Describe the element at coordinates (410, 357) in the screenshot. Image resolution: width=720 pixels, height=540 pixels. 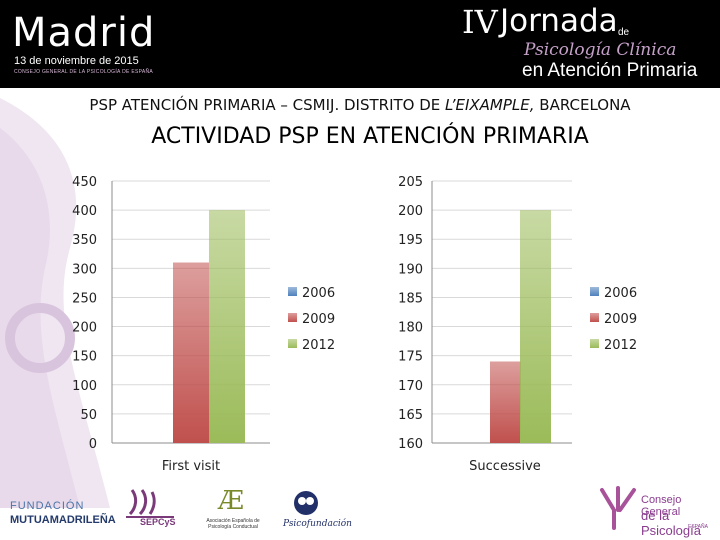
I see `y-tick-label: 175` at that location.